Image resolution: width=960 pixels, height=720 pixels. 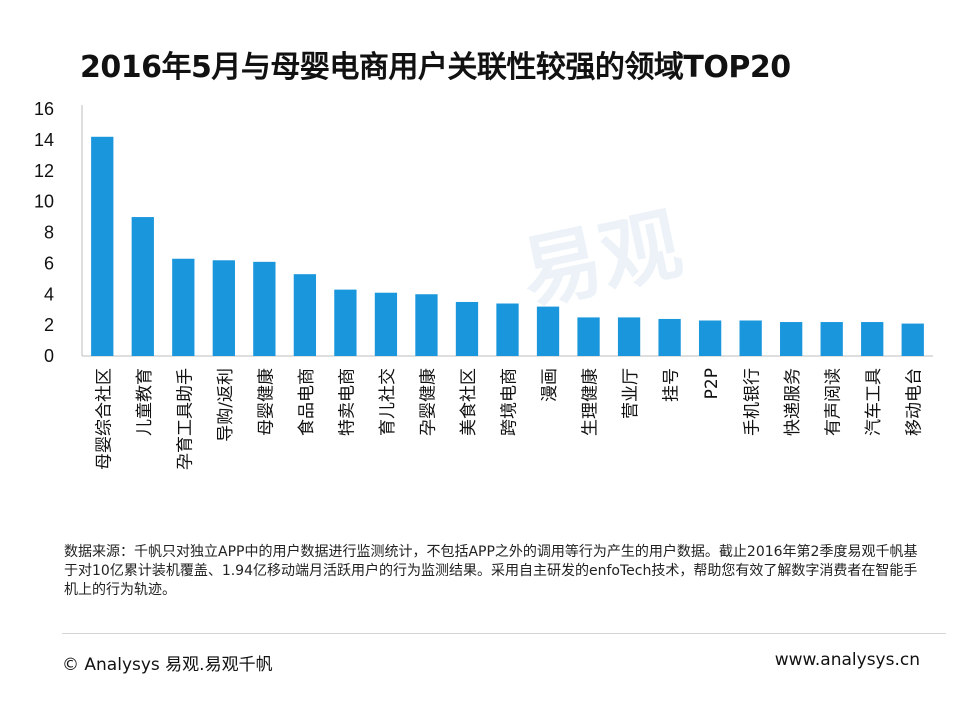 What do you see at coordinates (307, 402) in the screenshot?
I see `x-tick-label: 食品电商` at bounding box center [307, 402].